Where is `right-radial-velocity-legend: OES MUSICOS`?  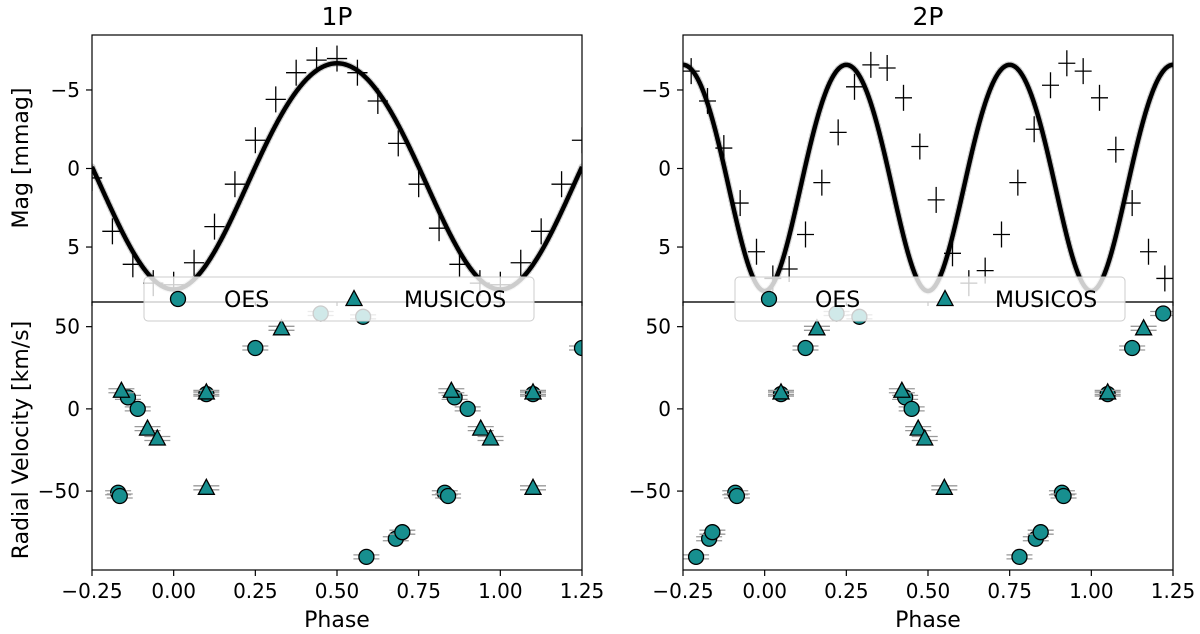
right-radial-velocity-legend: OES MUSICOS is located at coordinates (930, 299).